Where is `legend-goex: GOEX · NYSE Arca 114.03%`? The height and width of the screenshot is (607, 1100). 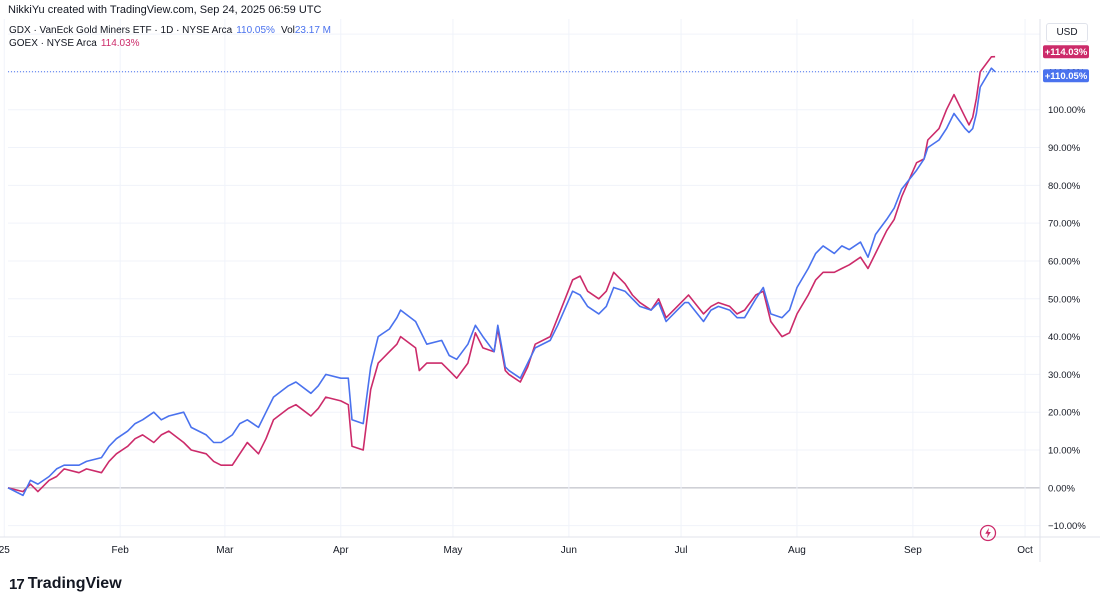 legend-goex: GOEX · NYSE Arca 114.03% is located at coordinates (74, 43).